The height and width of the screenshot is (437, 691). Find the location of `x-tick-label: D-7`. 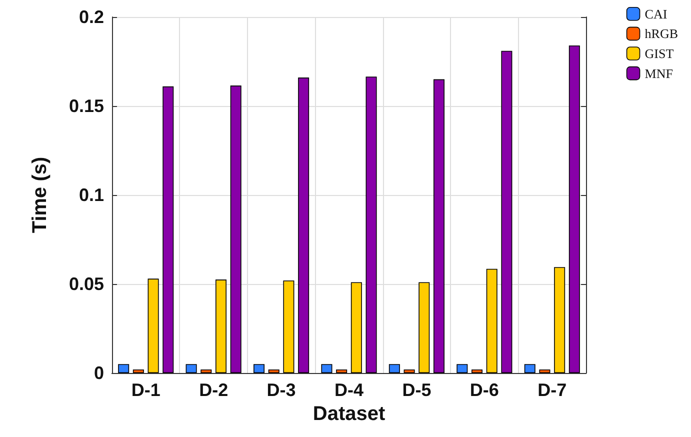

x-tick-label: D-7 is located at coordinates (552, 390).